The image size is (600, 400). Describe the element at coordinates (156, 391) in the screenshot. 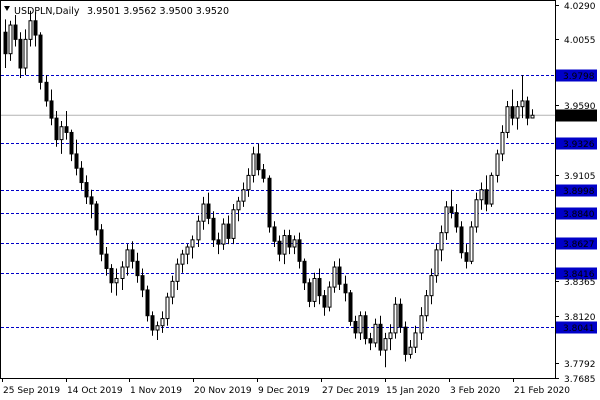

I see `x-tick-label: 1 Nov 2019` at that location.